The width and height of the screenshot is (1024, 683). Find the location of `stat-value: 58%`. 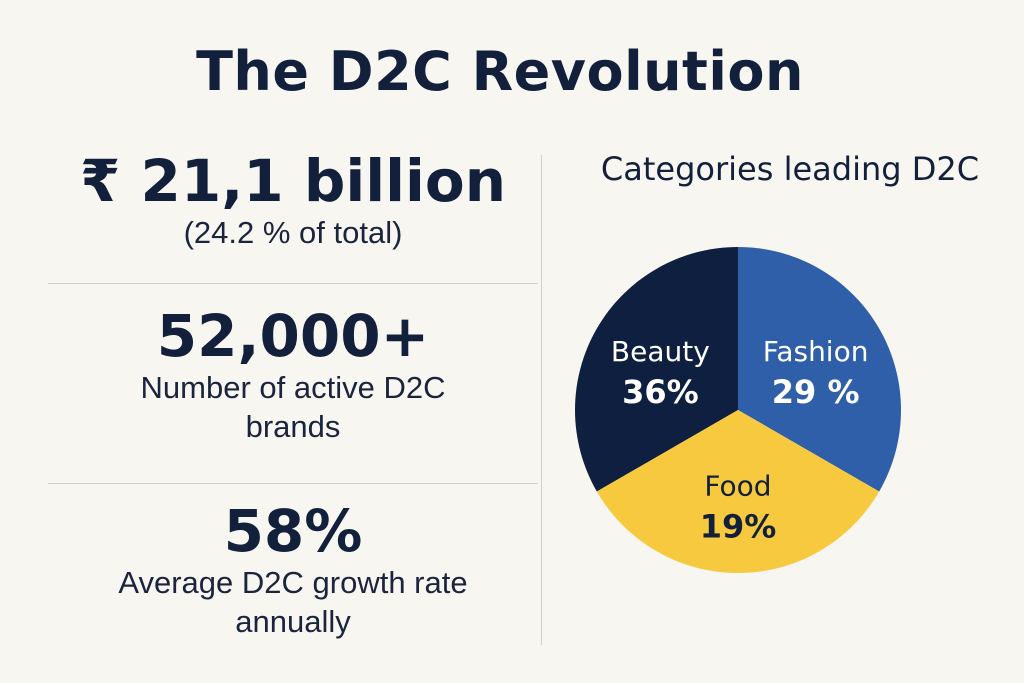

stat-value: 58% is located at coordinates (293, 531).